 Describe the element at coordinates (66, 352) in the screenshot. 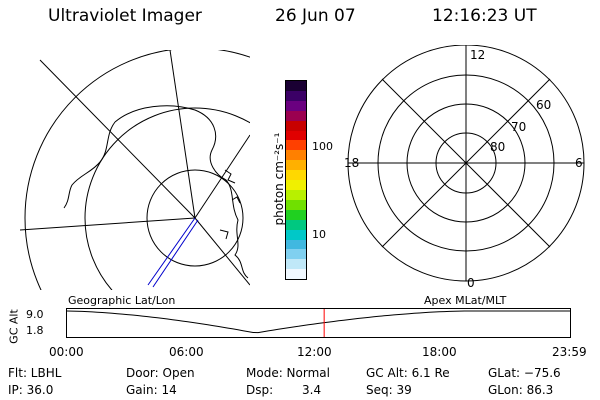

I see `x-tick-0: 00:00` at that location.